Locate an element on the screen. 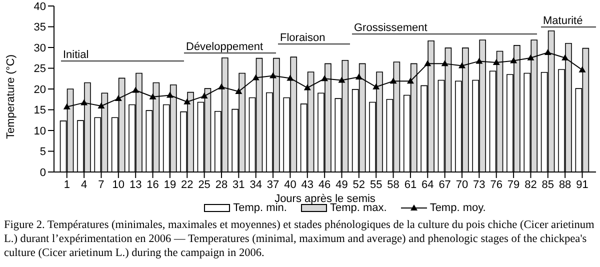  x-tick-label: 7 is located at coordinates (101, 184).